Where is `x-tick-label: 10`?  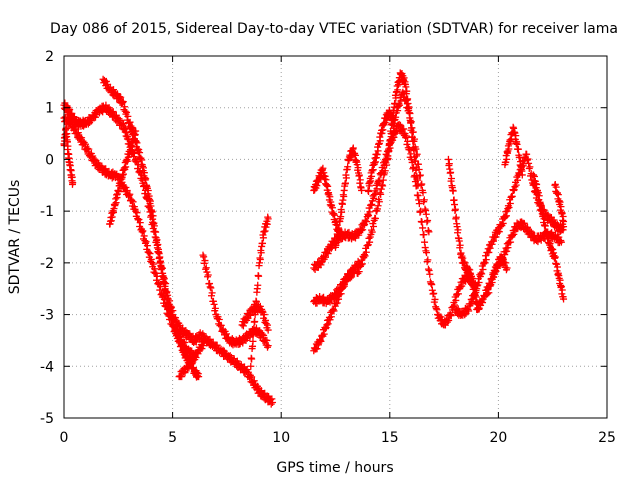
x-tick-label: 10 is located at coordinates (281, 438).